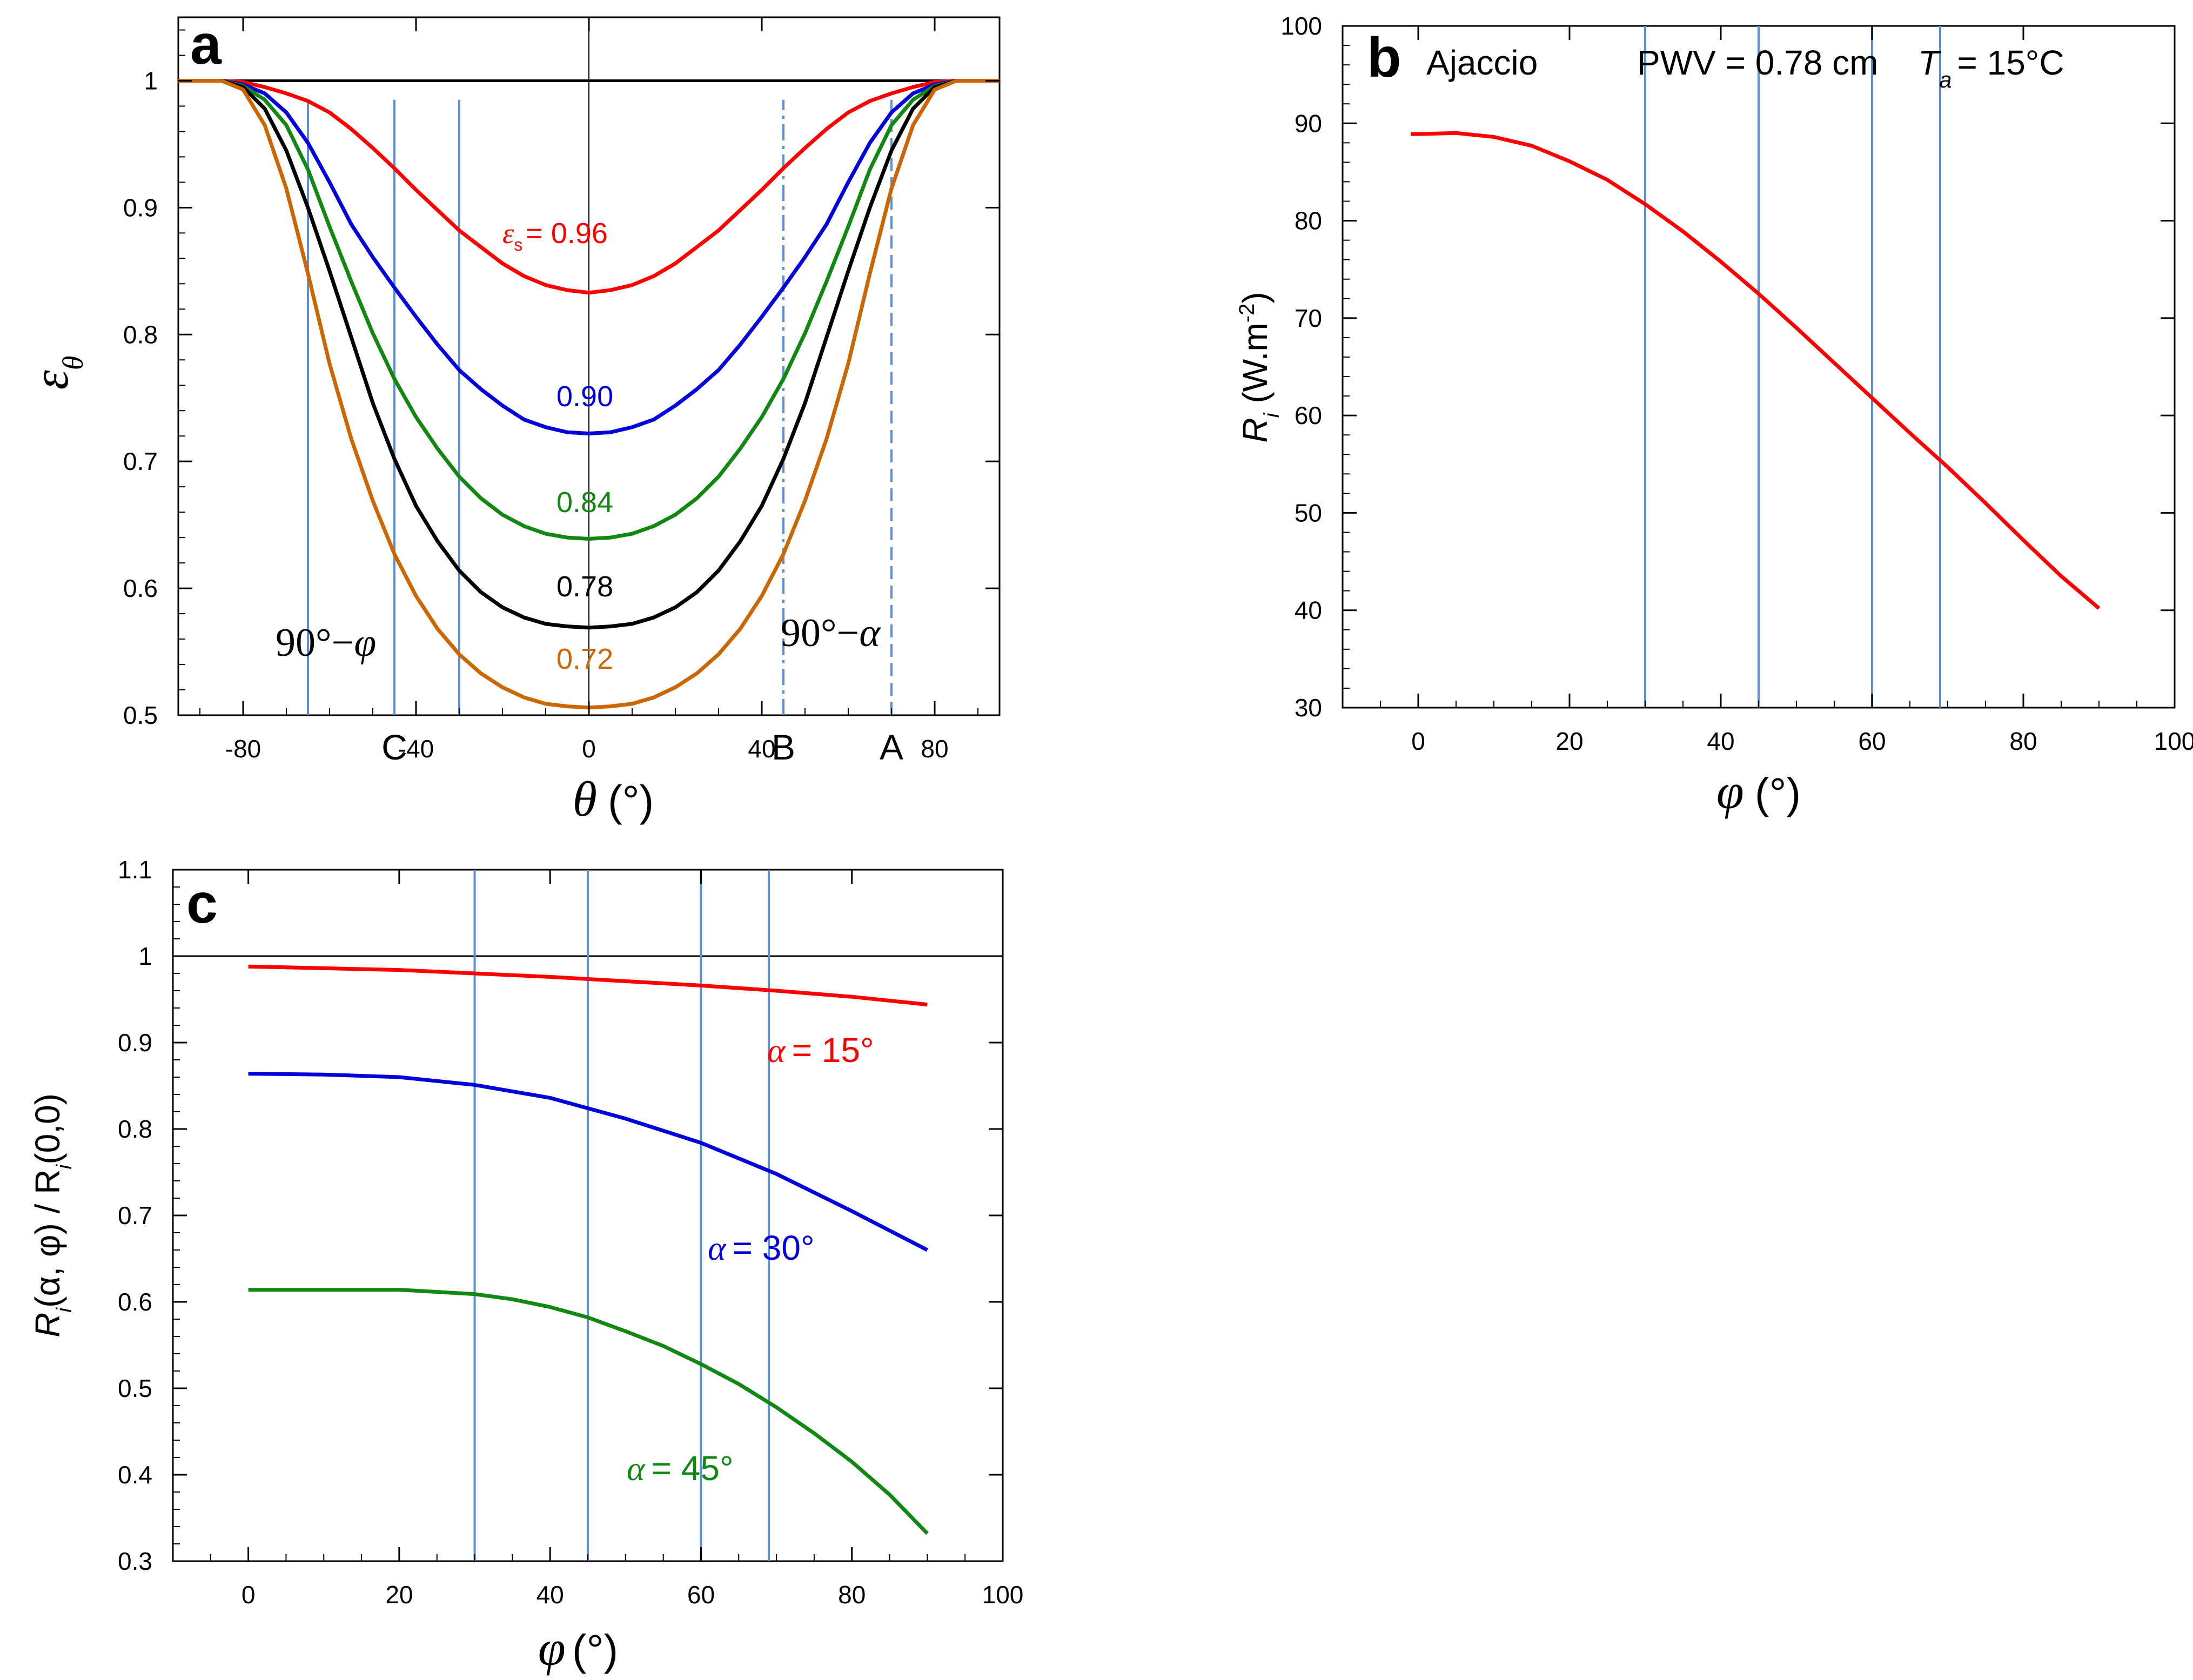 This screenshot has height=1680, width=2193. I want to click on a-series-0.90, so click(589, 257).